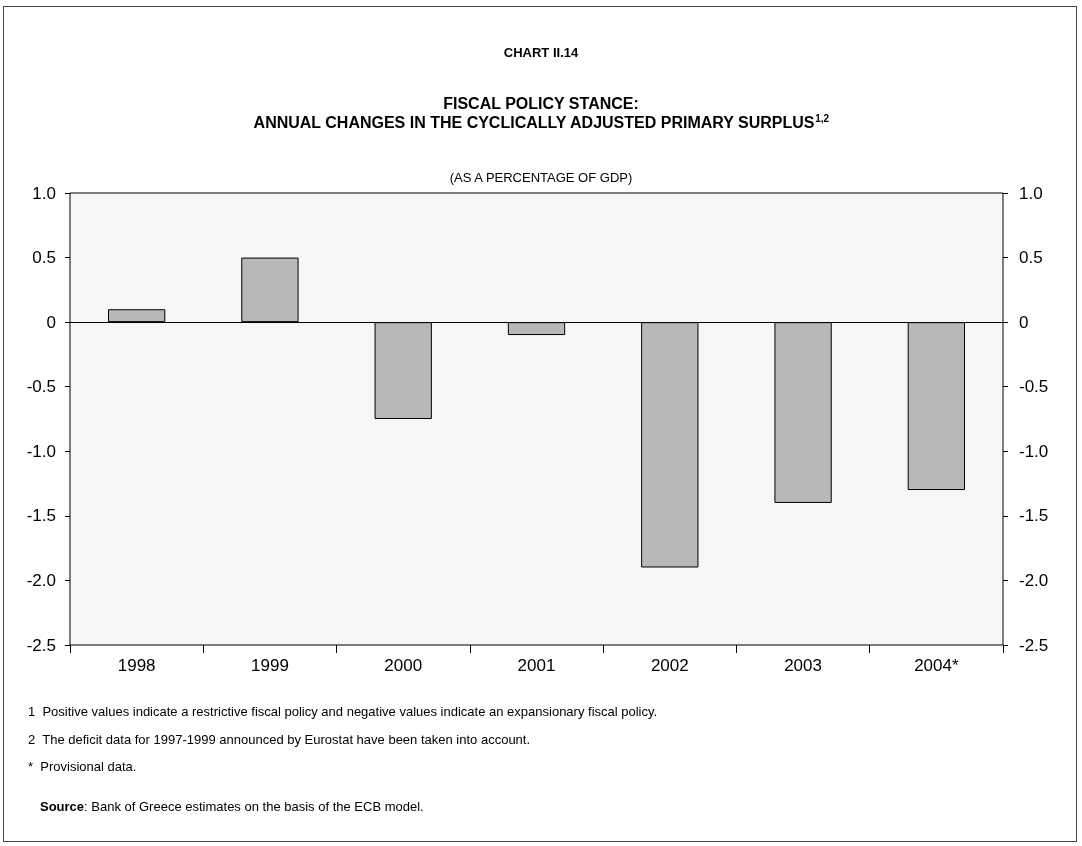  Describe the element at coordinates (44, 258) in the screenshot. I see `y-tick-label: 0.5` at that location.